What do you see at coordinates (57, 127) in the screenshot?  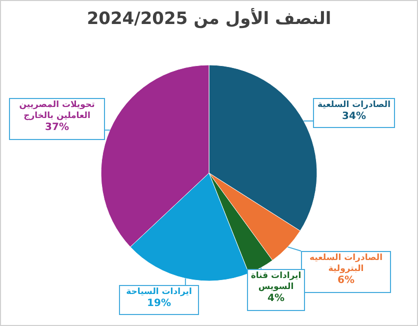 I see `data-label: 37%` at bounding box center [57, 127].